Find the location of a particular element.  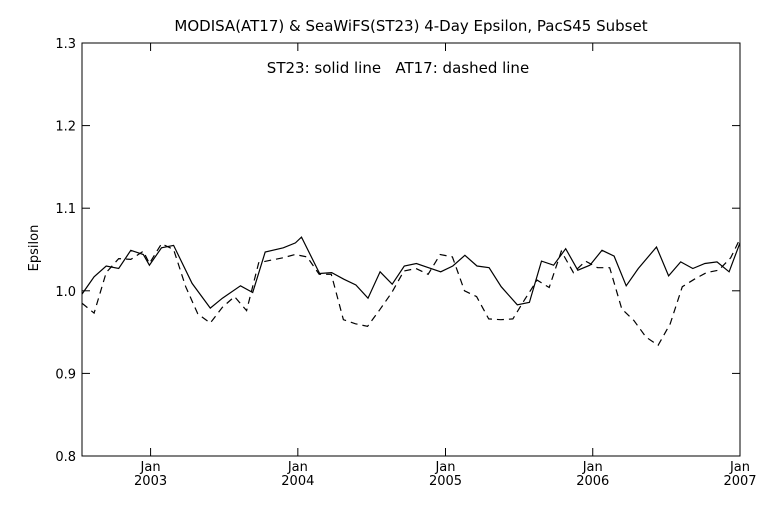

x-tick-label-year: 2003 is located at coordinates (150, 481).